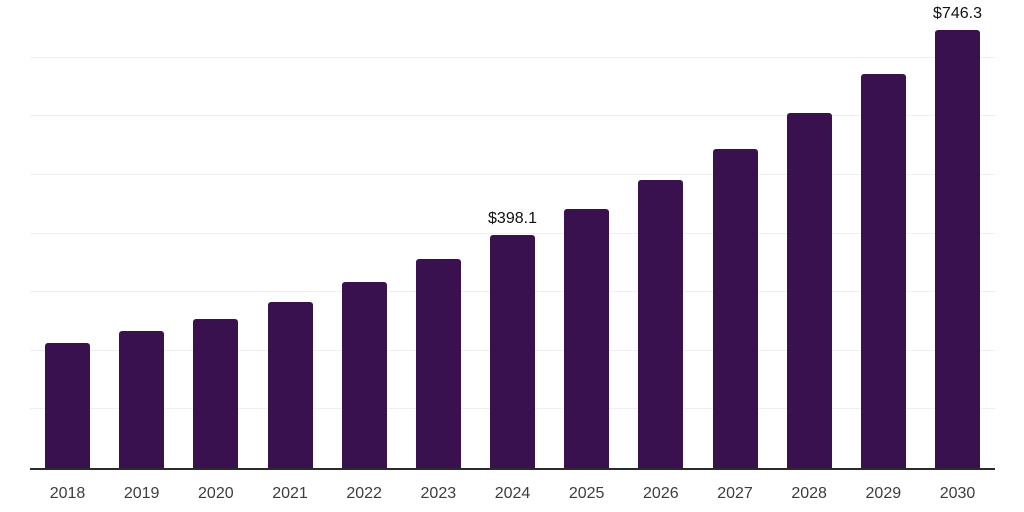 This screenshot has height=512, width=1024. Describe the element at coordinates (883, 493) in the screenshot. I see `x-tick-2029: 2029` at that location.